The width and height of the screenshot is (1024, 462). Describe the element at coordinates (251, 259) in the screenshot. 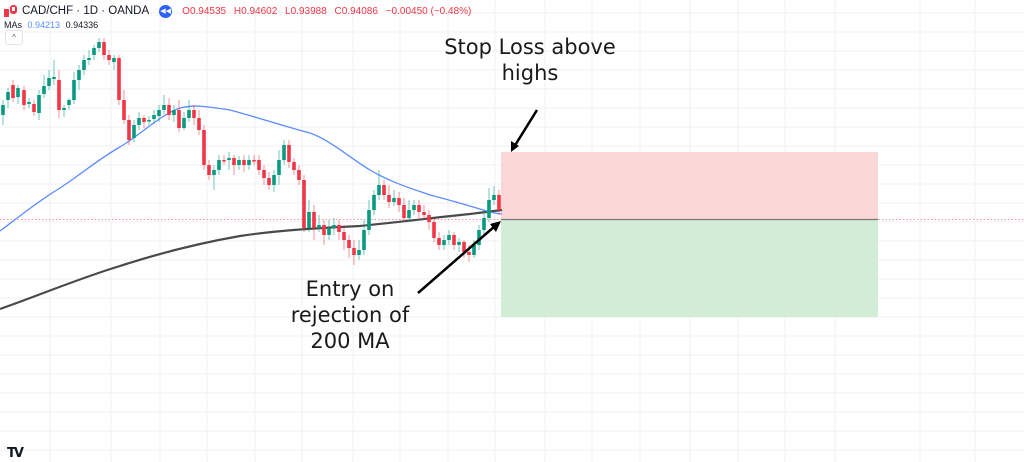

I see `ma-200-line` at that location.